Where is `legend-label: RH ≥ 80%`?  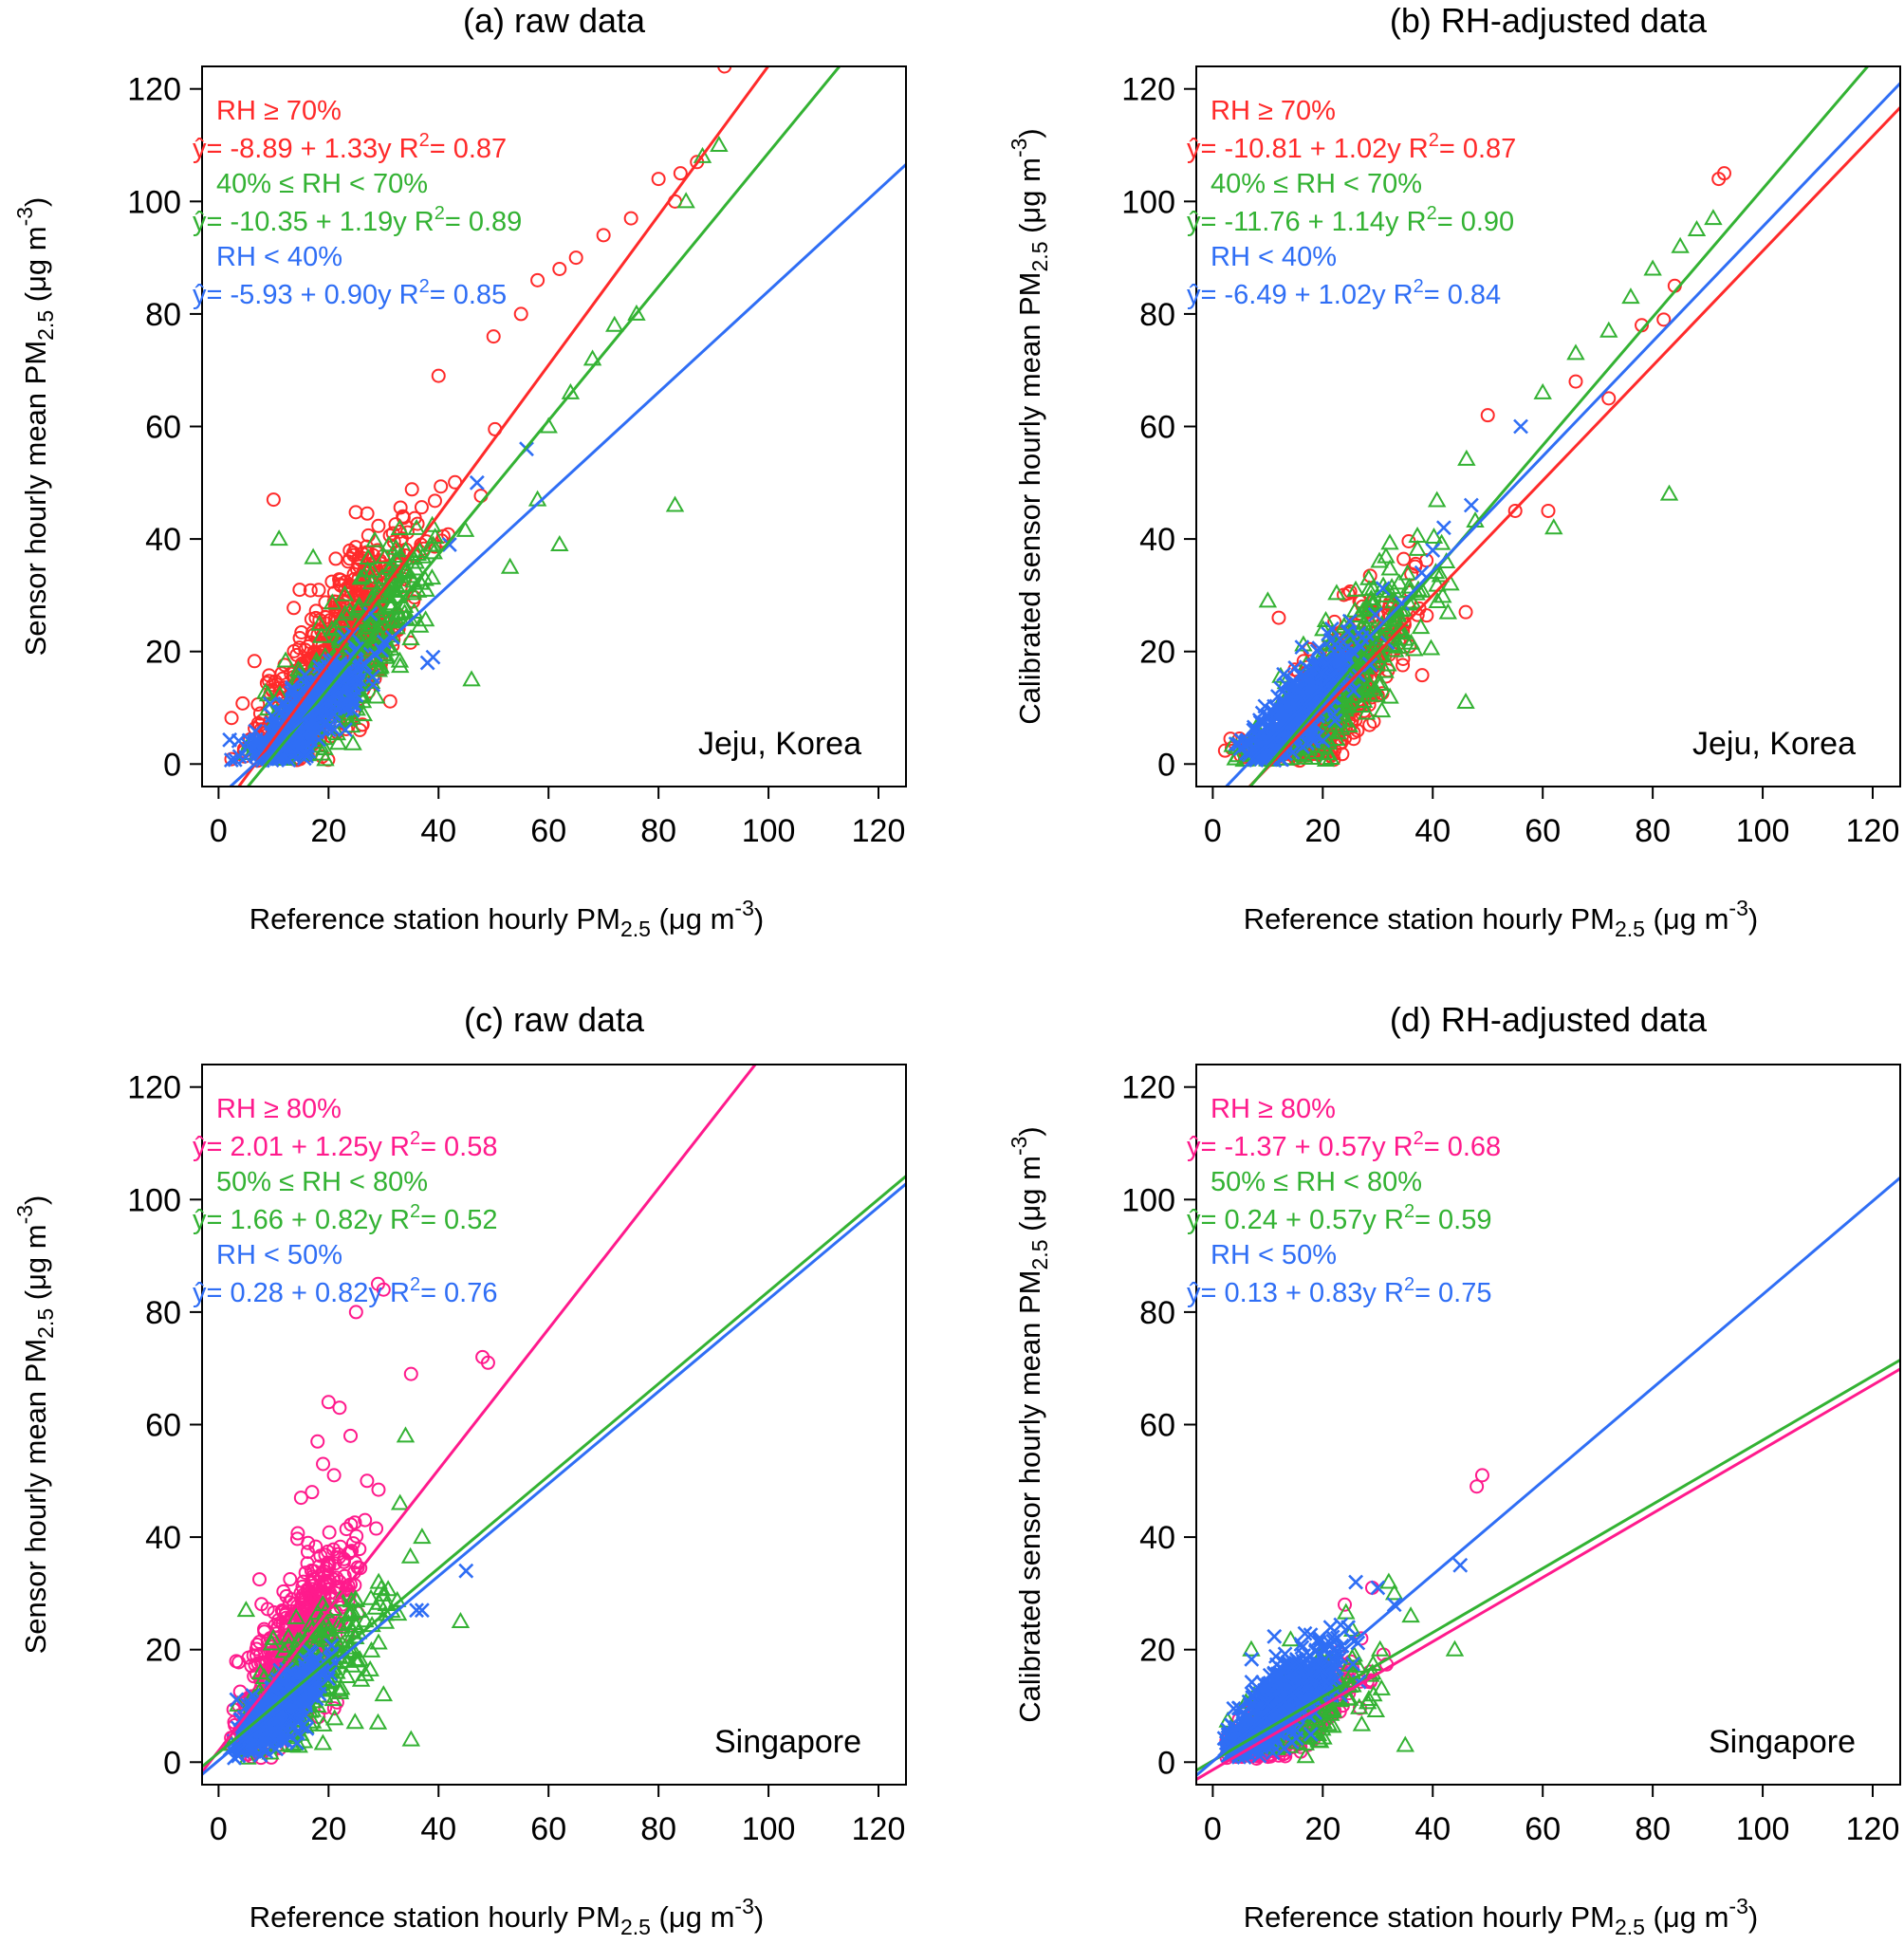
legend-label: RH ≥ 80% is located at coordinates (279, 1109).